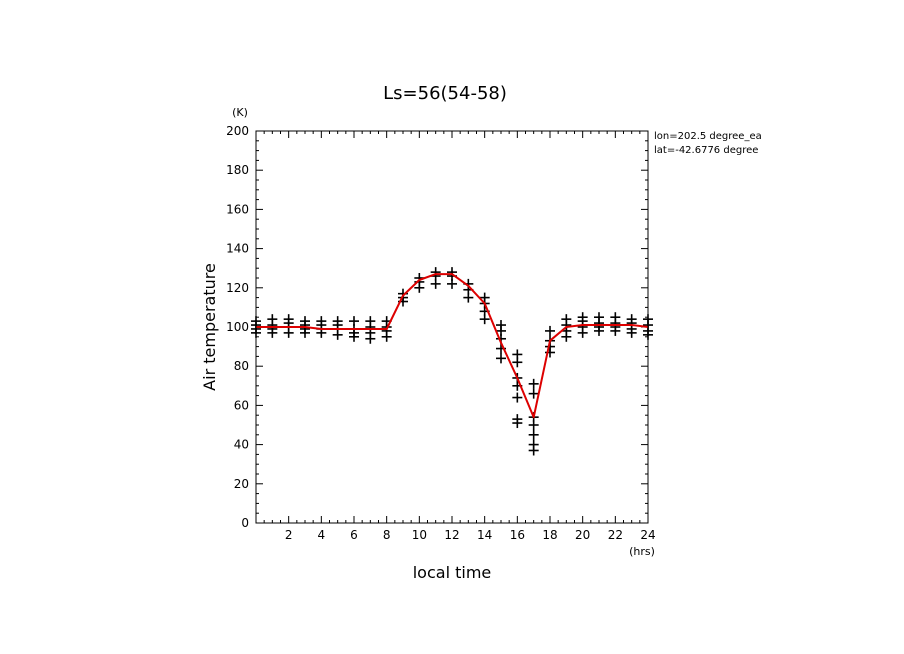 The image size is (904, 654). I want to click on x-tick-label: 20, so click(582, 535).